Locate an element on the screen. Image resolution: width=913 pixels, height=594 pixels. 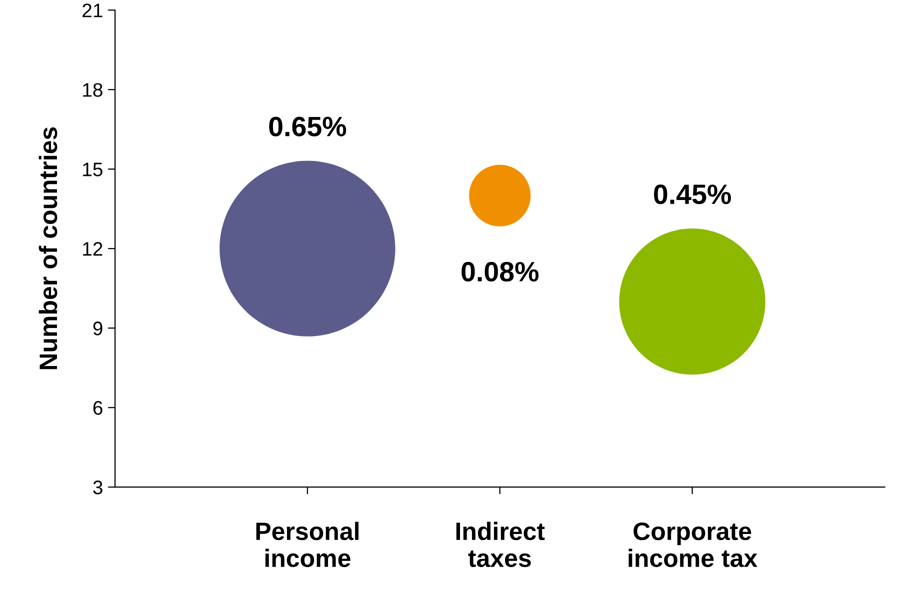
annotation: 0.08% is located at coordinates (500, 272).